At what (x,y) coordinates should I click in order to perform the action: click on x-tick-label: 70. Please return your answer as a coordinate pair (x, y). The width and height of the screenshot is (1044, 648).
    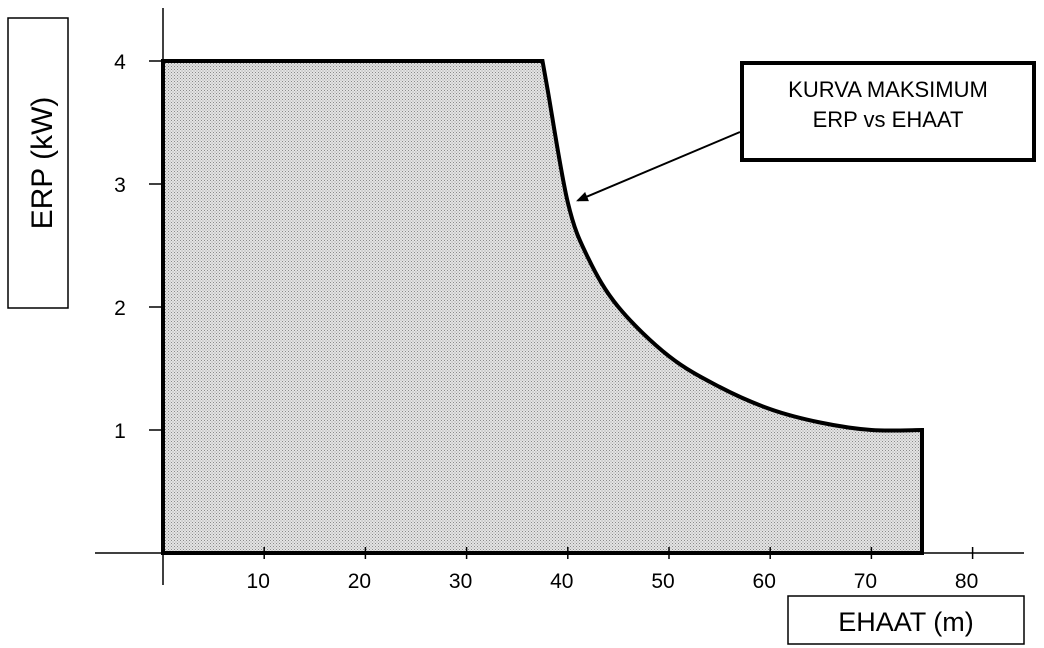
    Looking at the image, I should click on (865, 581).